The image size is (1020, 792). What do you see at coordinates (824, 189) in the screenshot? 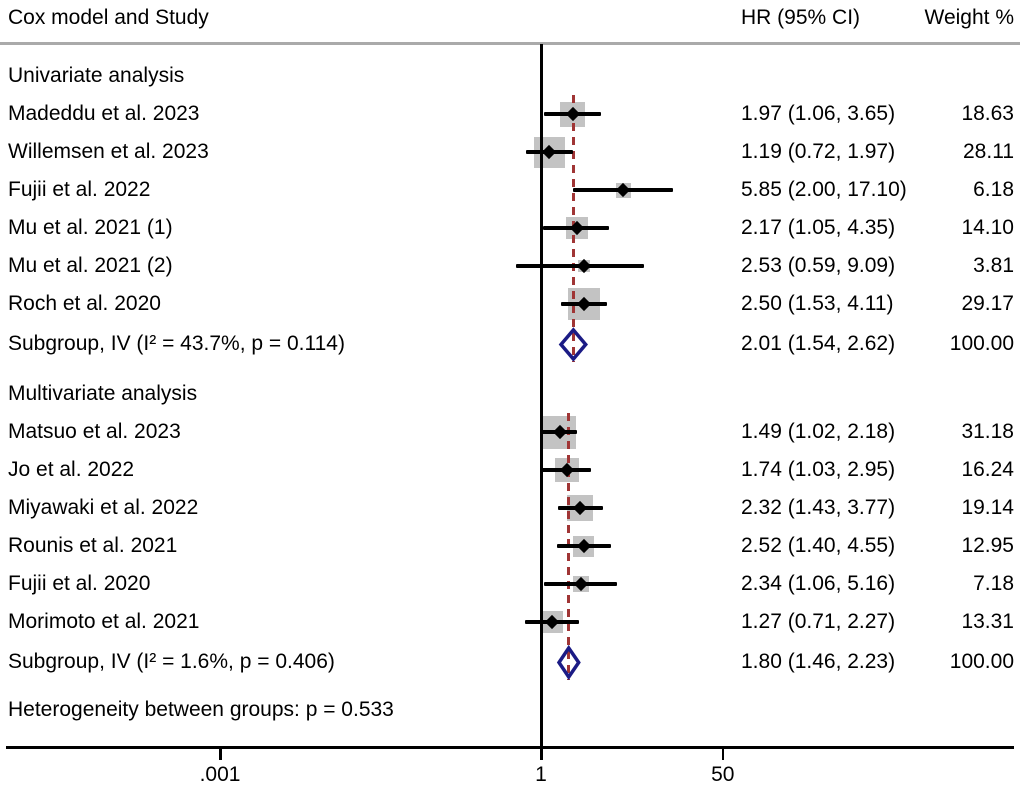
I see `hr-ci-value: 5.85 (2.00, 17.10)` at bounding box center [824, 189].